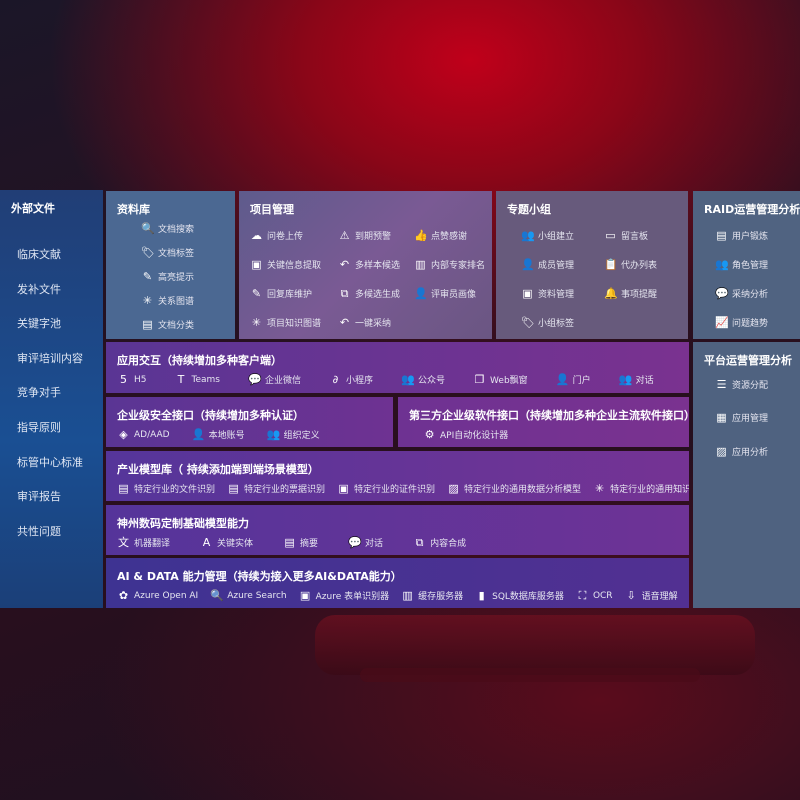  What do you see at coordinates (294, 266) in the screenshot?
I see `item-label: 关键信息提取` at bounding box center [294, 266].